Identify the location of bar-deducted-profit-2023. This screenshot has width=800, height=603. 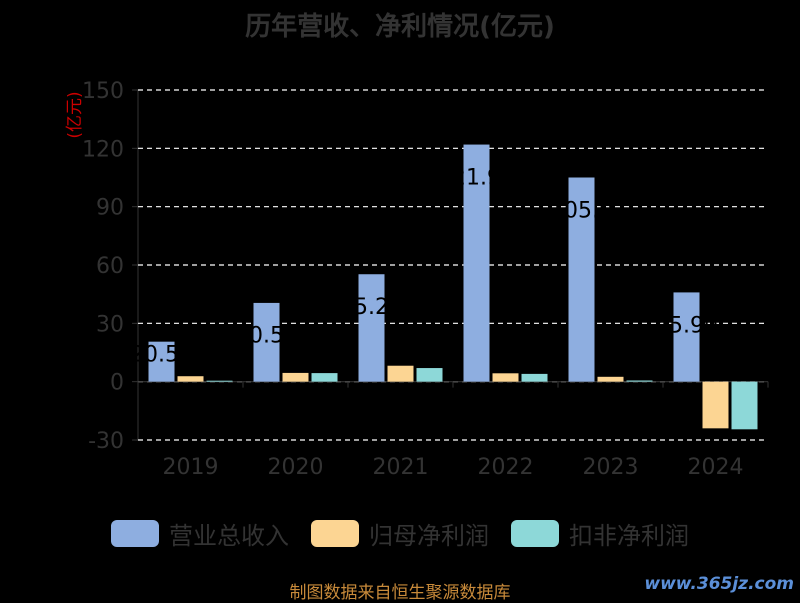
(639, 381).